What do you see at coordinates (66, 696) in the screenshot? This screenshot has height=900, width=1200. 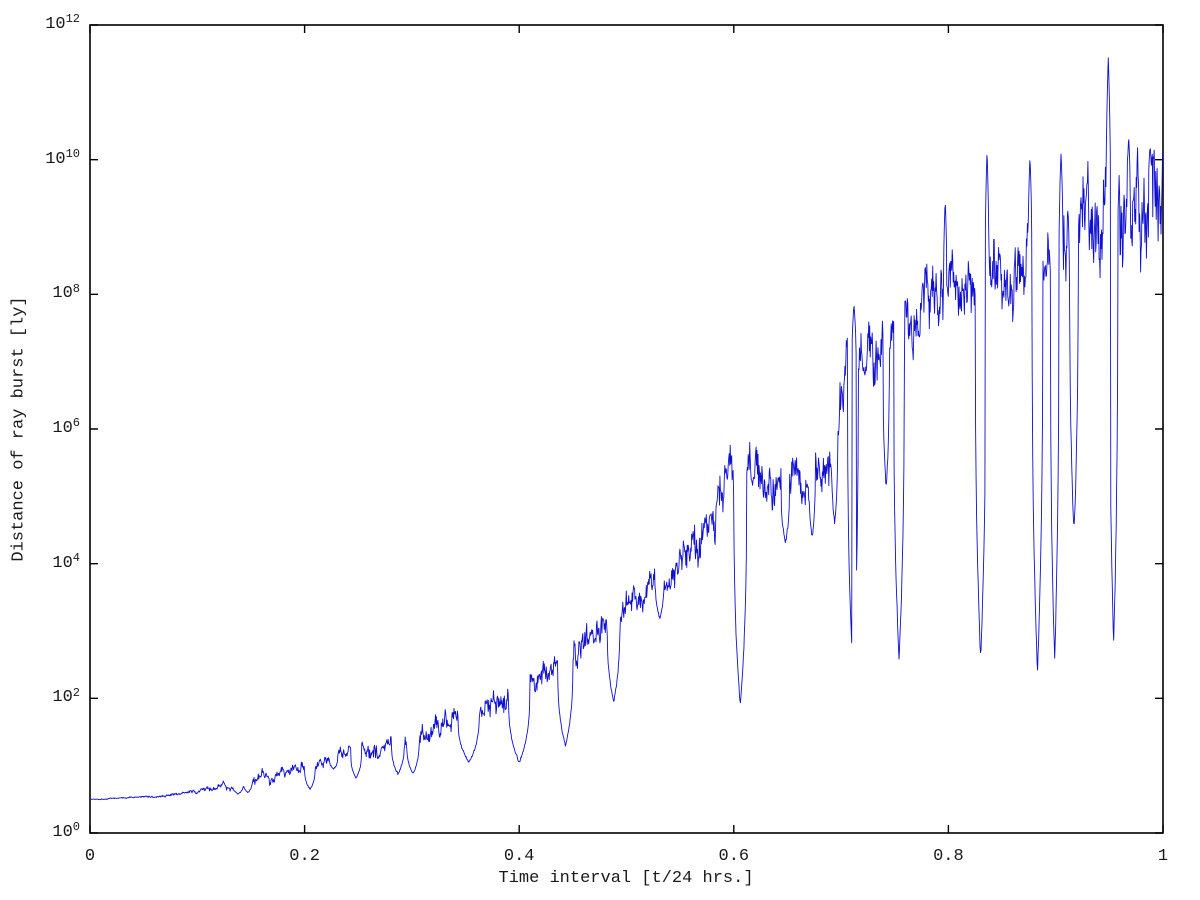 I see `y-tick-label-1e2: 10²` at bounding box center [66, 696].